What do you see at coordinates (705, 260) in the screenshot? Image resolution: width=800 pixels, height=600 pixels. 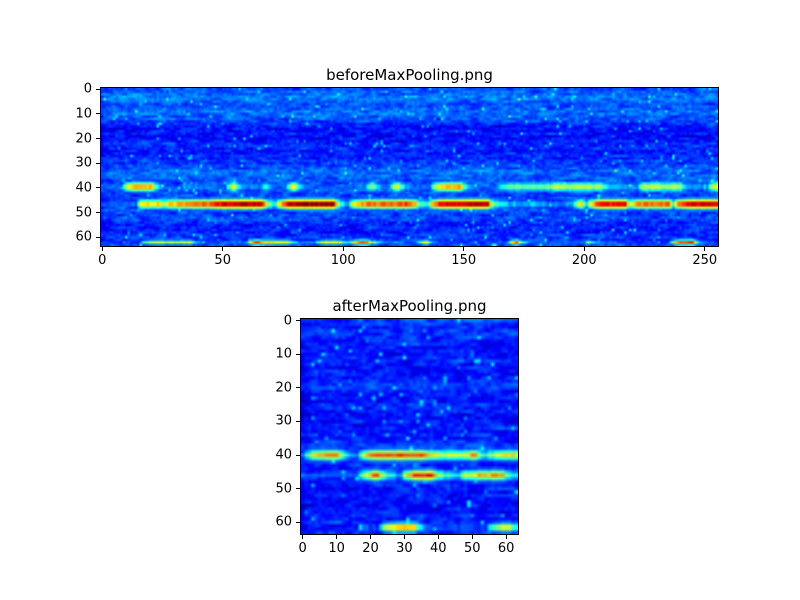 I see `x-tick-label: 250` at bounding box center [705, 260].